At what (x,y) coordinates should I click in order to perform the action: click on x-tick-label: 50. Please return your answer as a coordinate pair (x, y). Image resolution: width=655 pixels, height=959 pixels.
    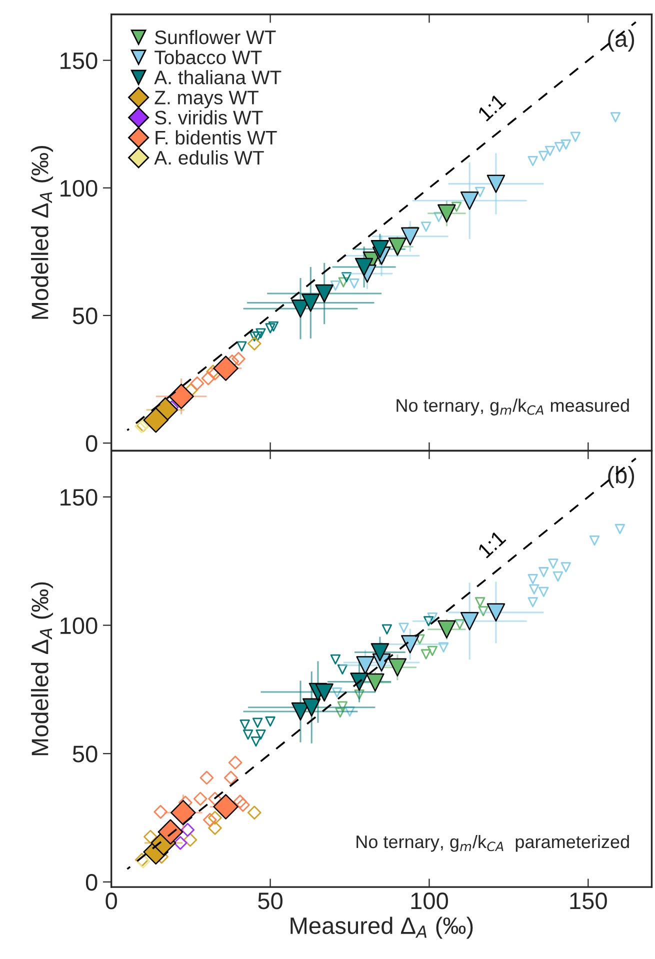
    Looking at the image, I should click on (270, 901).